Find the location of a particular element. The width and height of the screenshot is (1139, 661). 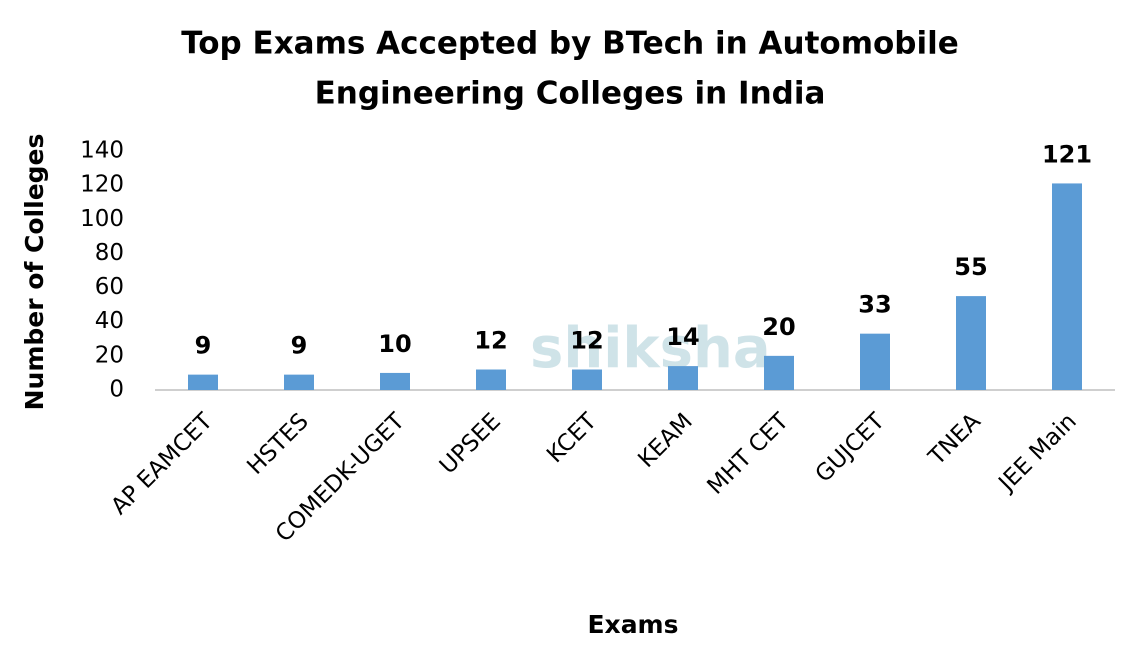

y-axis-title: Number of Colleges is located at coordinates (34, 272).